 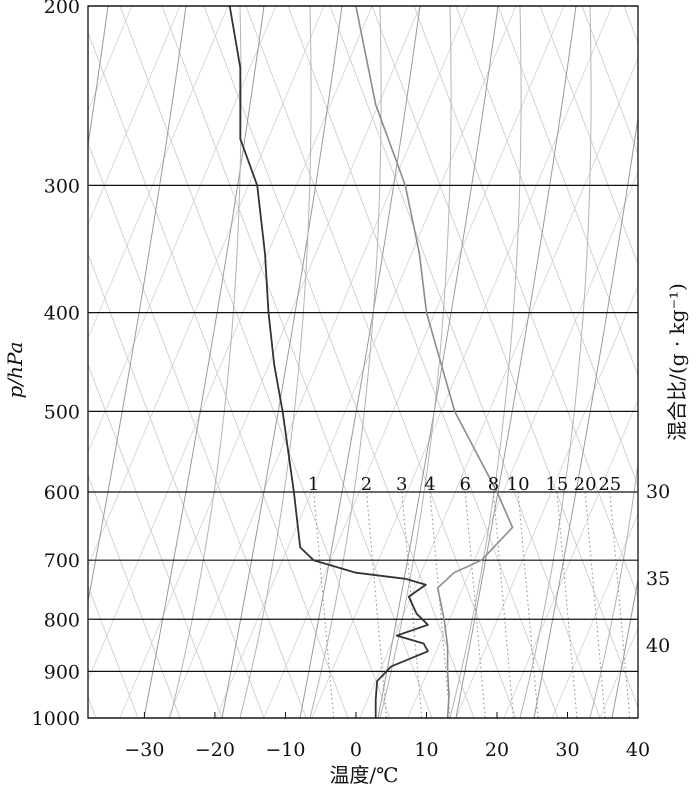 What do you see at coordinates (56, 719) in the screenshot?
I see `y-tick-label: 1000` at bounding box center [56, 719].